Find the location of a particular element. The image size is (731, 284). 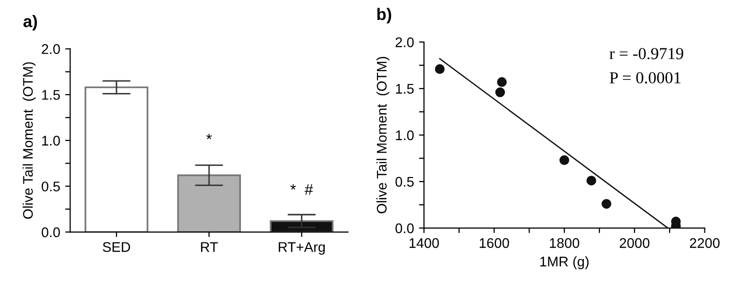

annotation: * is located at coordinates (209, 137).